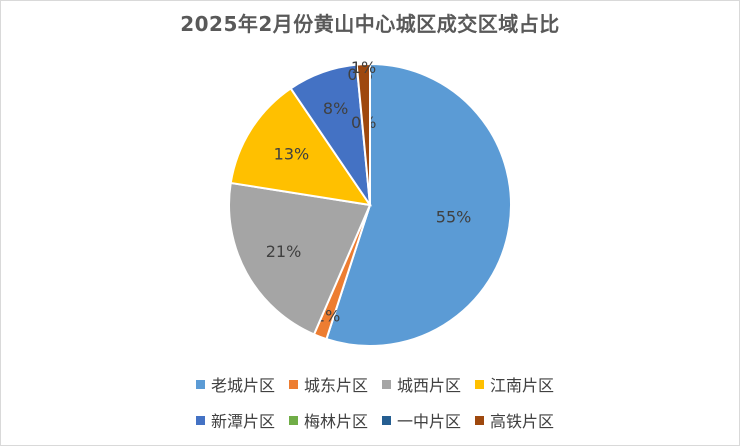  Describe the element at coordinates (429, 385) in the screenshot. I see `legend-label: 城西片区` at that location.